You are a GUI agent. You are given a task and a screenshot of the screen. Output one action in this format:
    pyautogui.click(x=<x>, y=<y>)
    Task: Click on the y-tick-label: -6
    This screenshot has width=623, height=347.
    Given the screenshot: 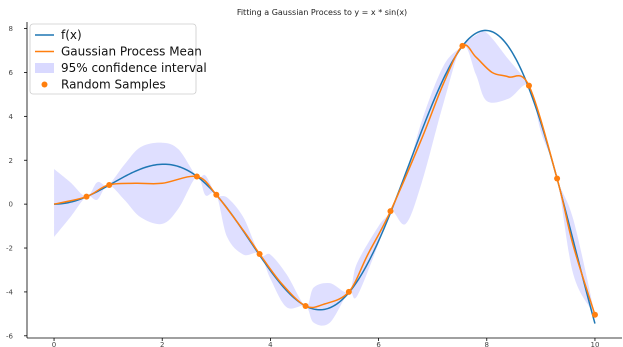 What is the action you would take?
    pyautogui.click(x=10, y=336)
    